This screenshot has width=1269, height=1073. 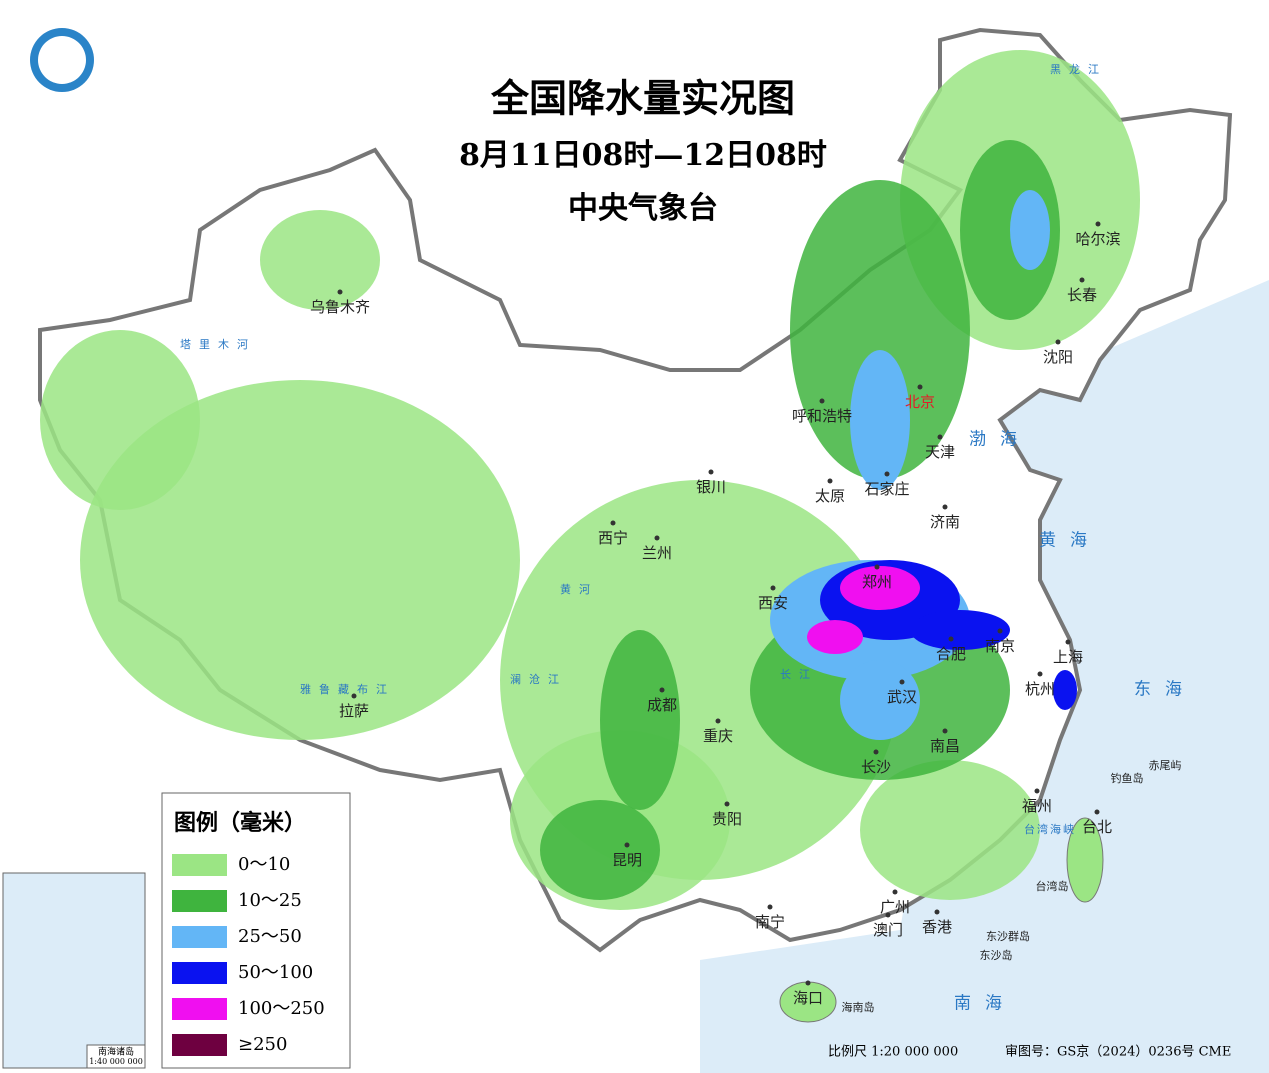 What do you see at coordinates (920, 402) in the screenshot?
I see `city-label: 北京` at bounding box center [920, 402].